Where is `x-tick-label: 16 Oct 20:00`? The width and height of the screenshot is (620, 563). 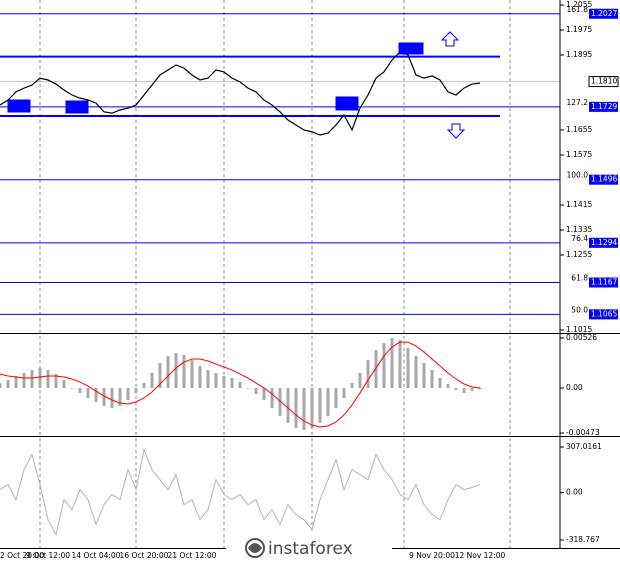
x-tick-label: 16 Oct 20:00 is located at coordinates (144, 555).